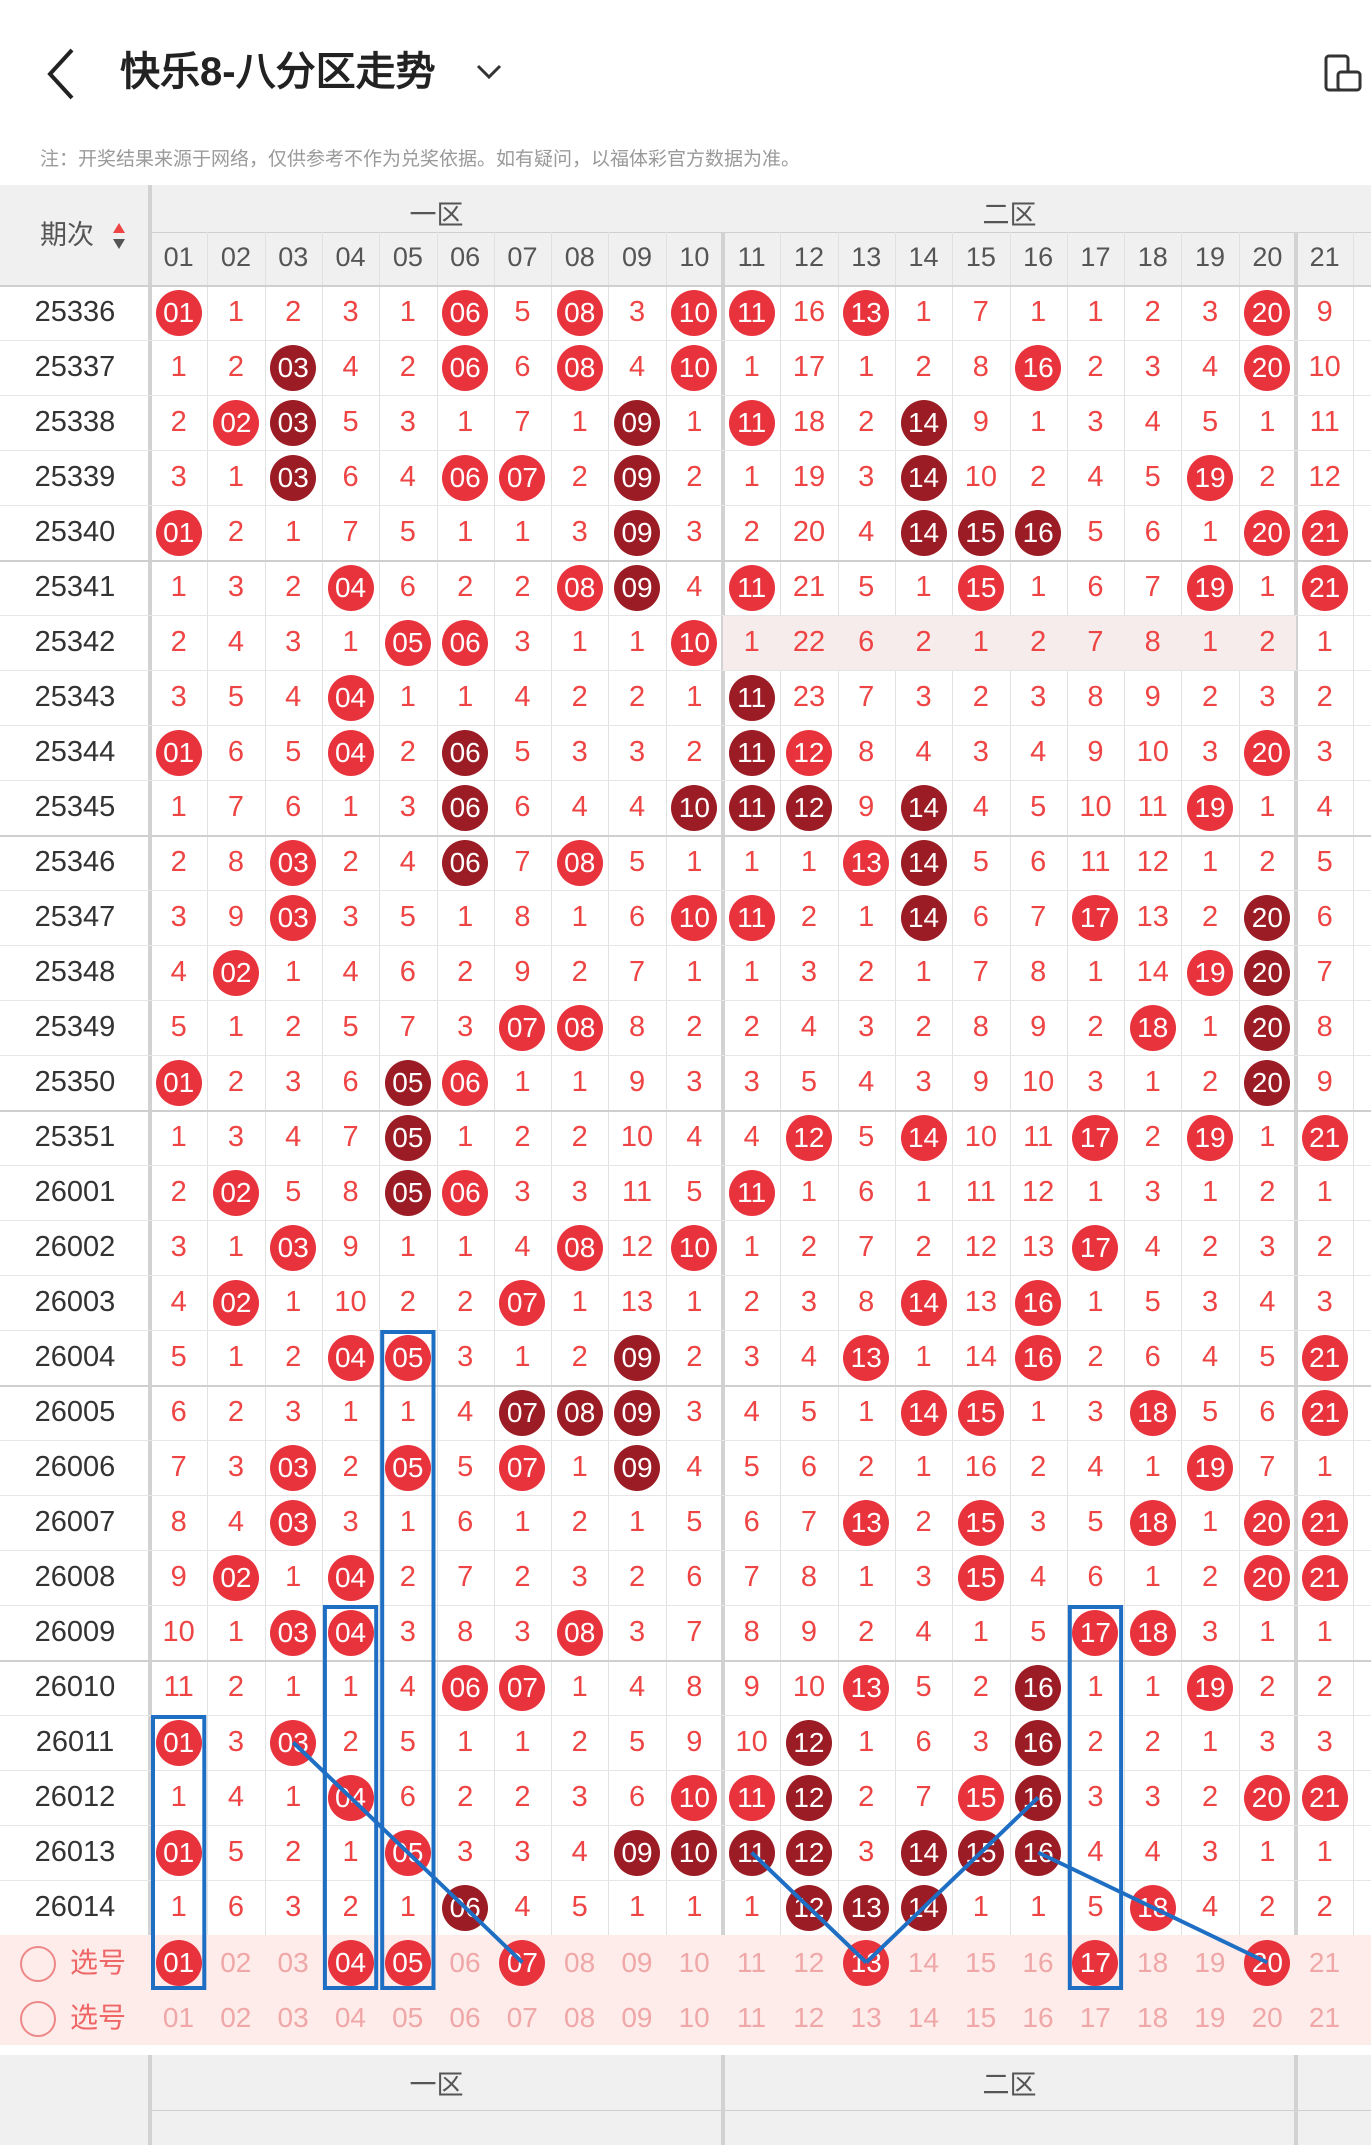 The image size is (1371, 2145). I want to click on sort-icon, so click(119, 238).